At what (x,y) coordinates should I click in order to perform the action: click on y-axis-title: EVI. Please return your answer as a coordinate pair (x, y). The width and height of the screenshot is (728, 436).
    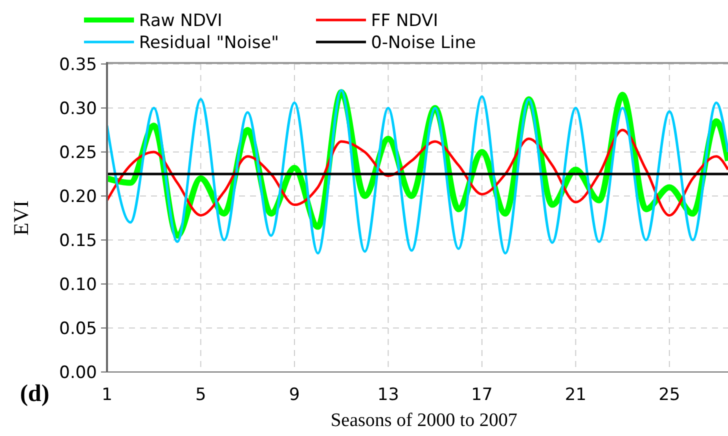
    Looking at the image, I should click on (21, 218).